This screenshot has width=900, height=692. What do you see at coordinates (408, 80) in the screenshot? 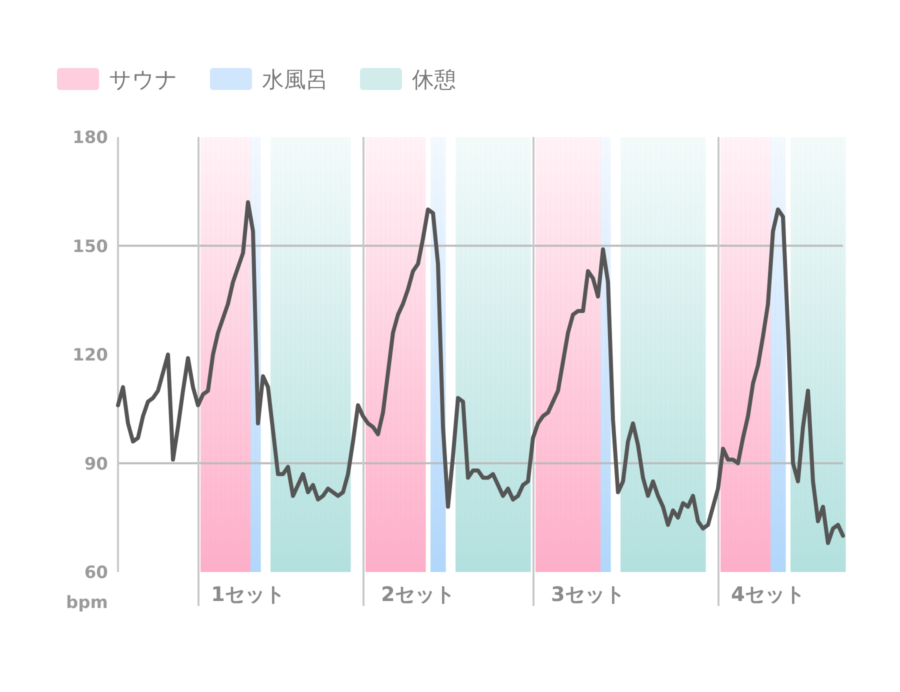
I see `legend-item: 休憩` at bounding box center [408, 80].